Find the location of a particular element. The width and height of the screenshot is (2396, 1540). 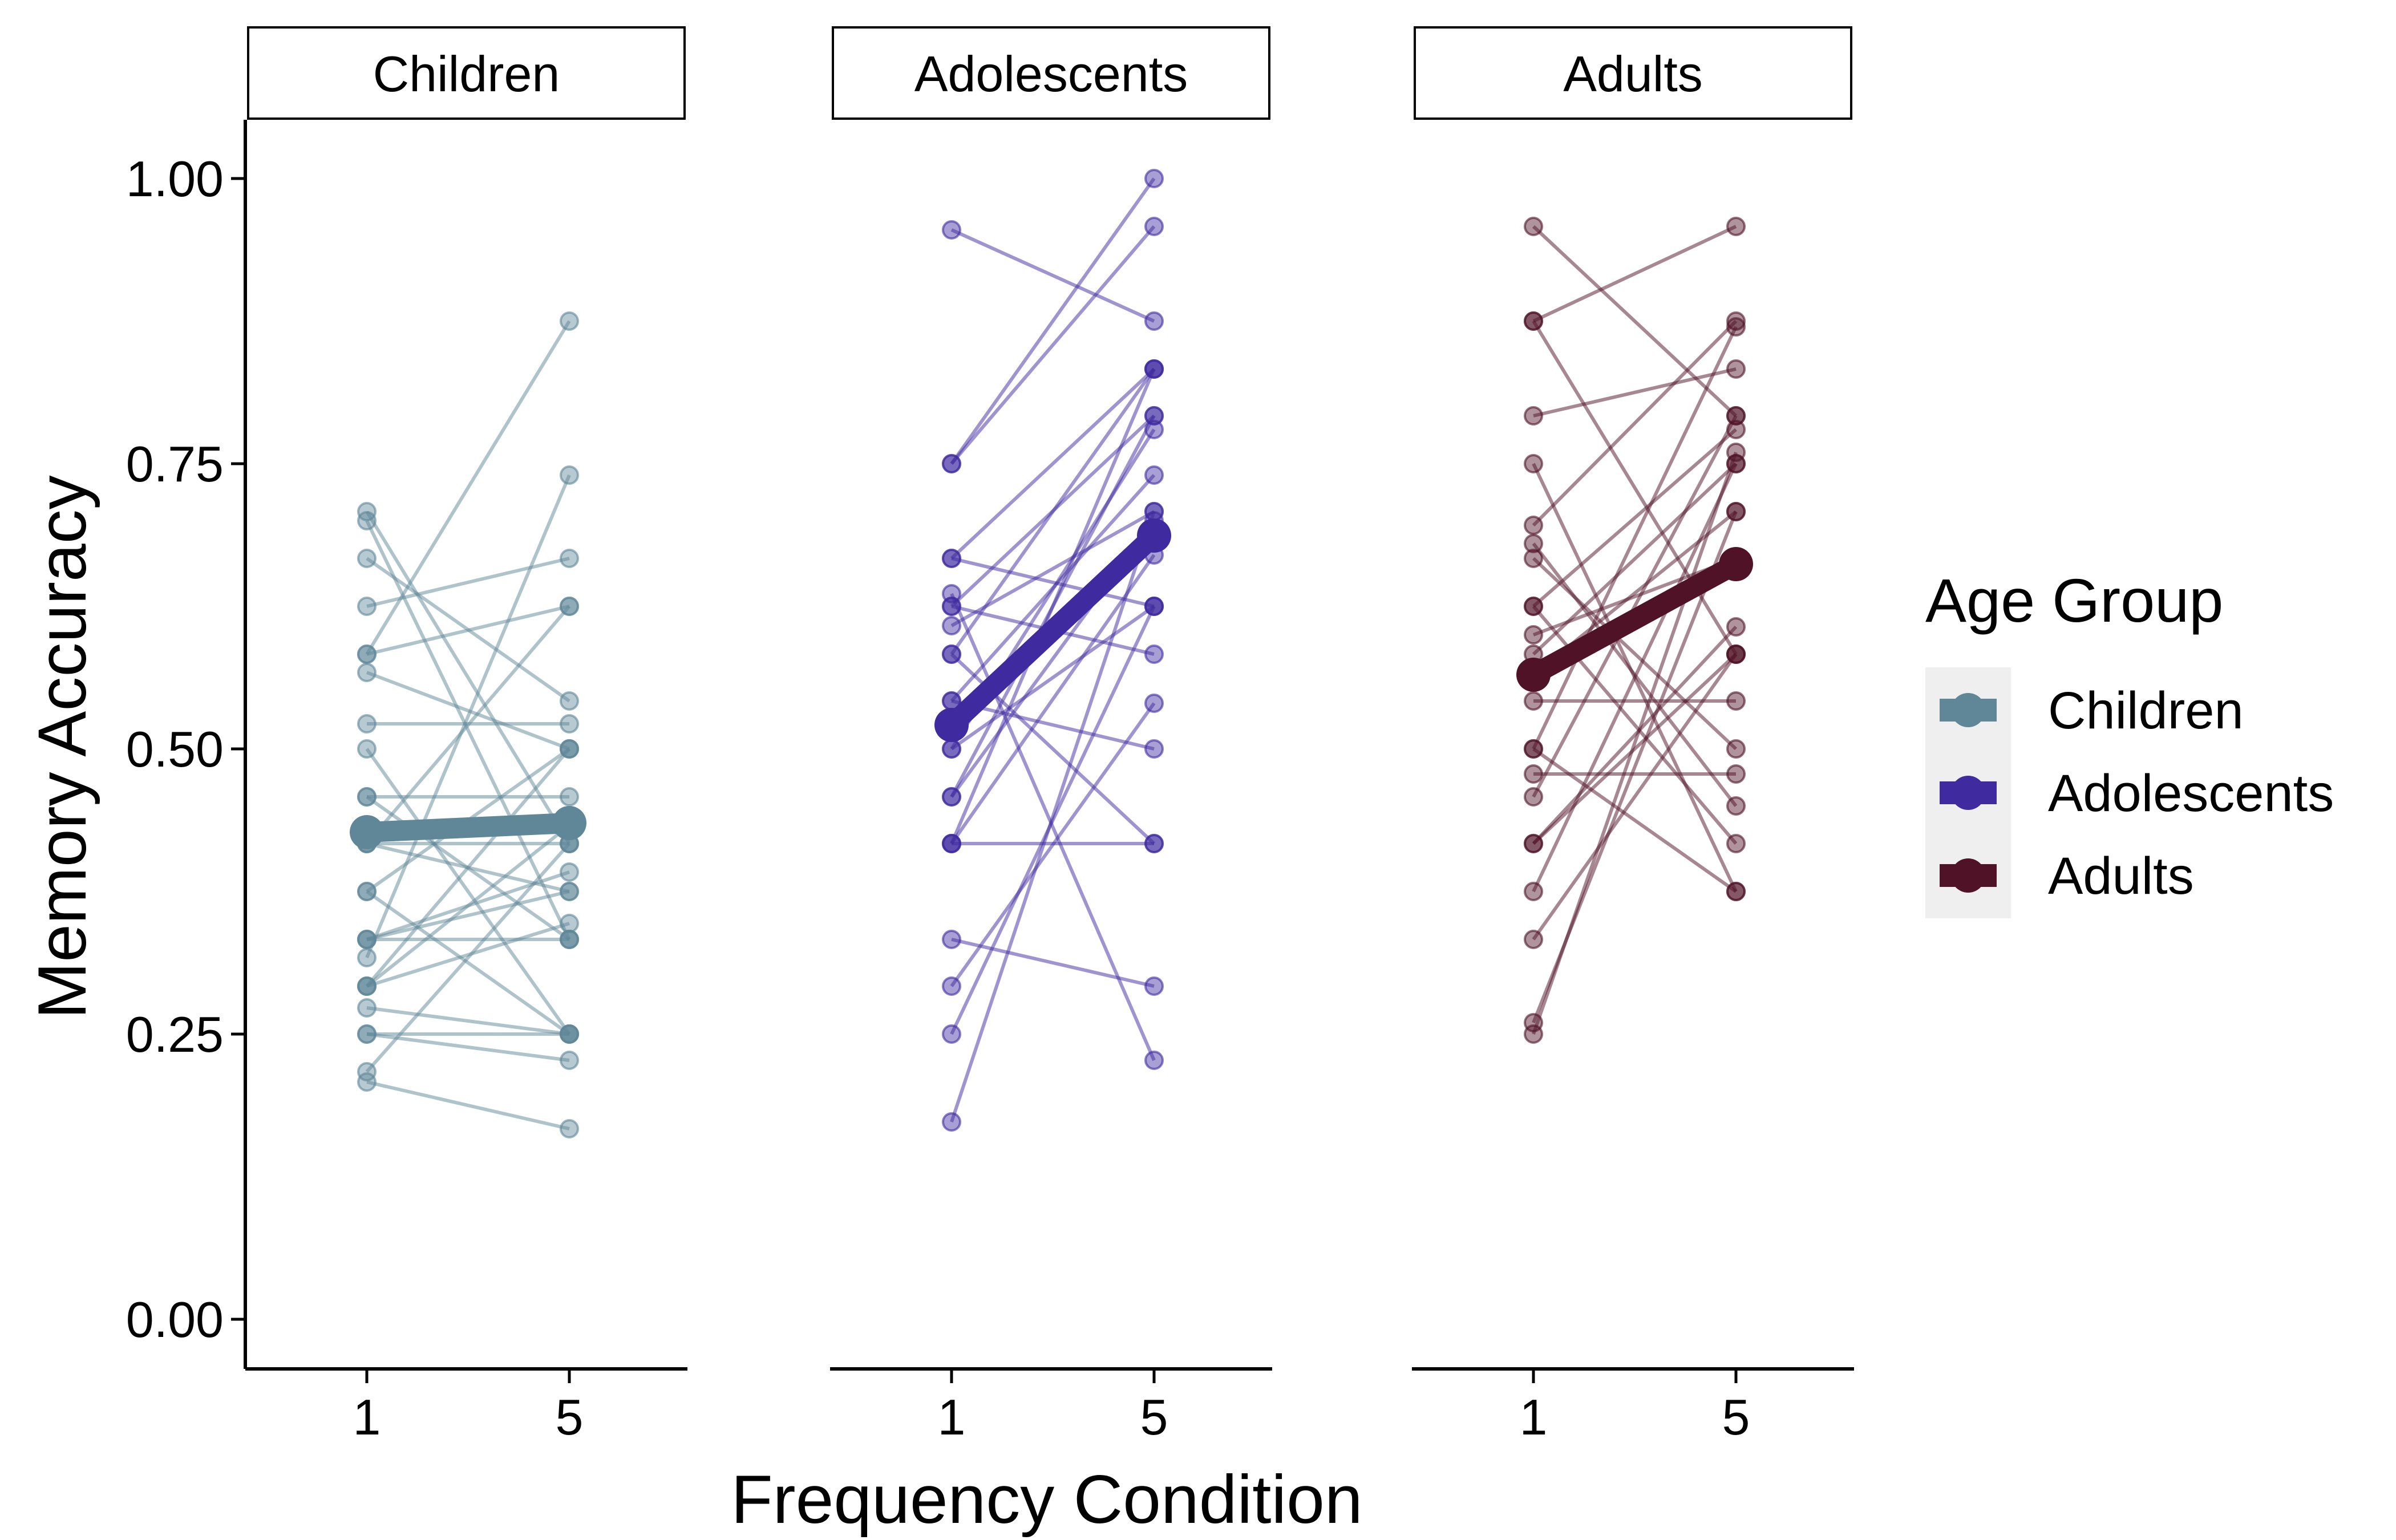

facet-strip is located at coordinates (1051, 73).